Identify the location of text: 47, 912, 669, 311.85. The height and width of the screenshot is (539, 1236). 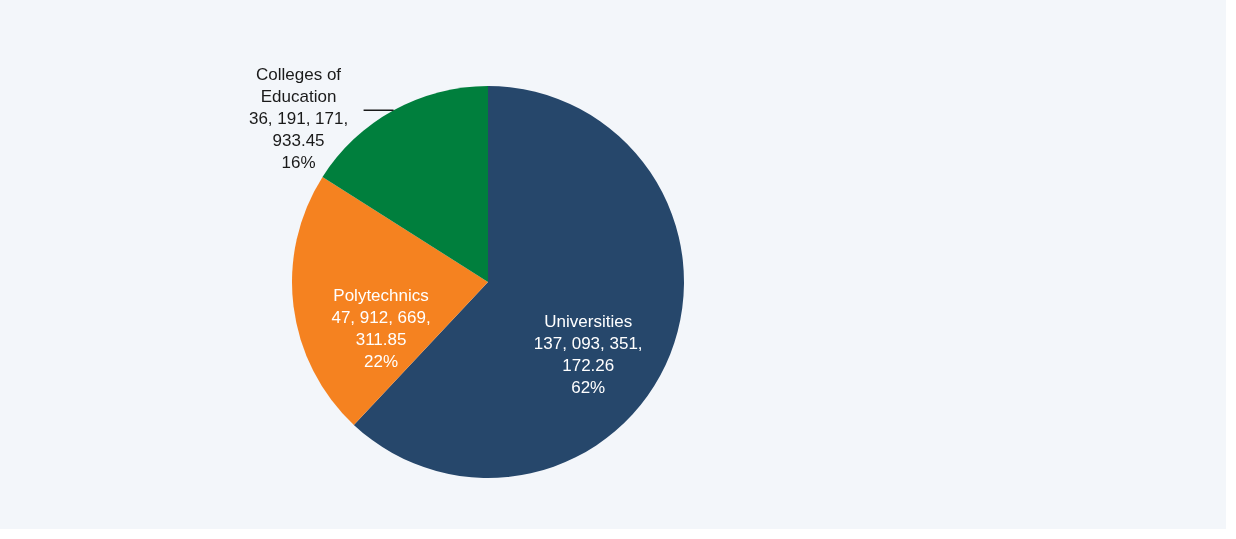
(381, 328).